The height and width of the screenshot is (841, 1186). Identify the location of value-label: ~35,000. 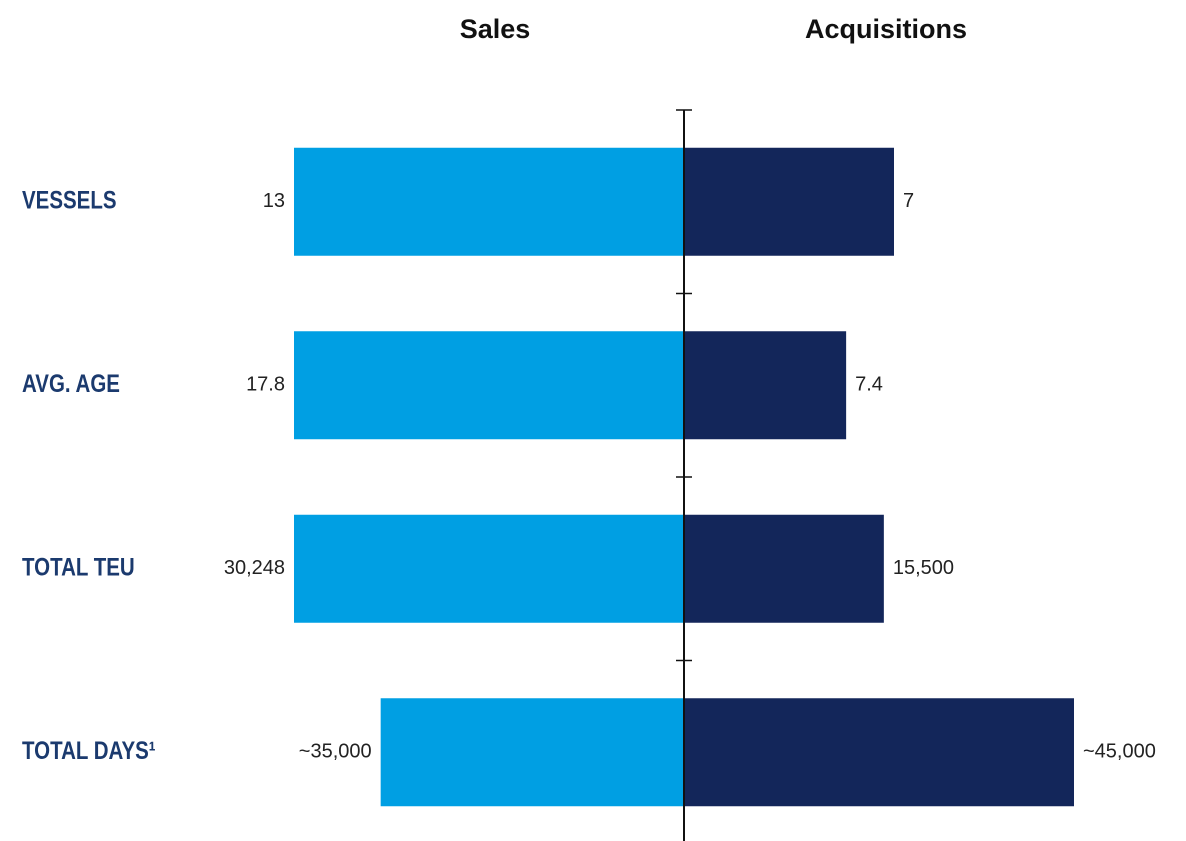
(335, 752).